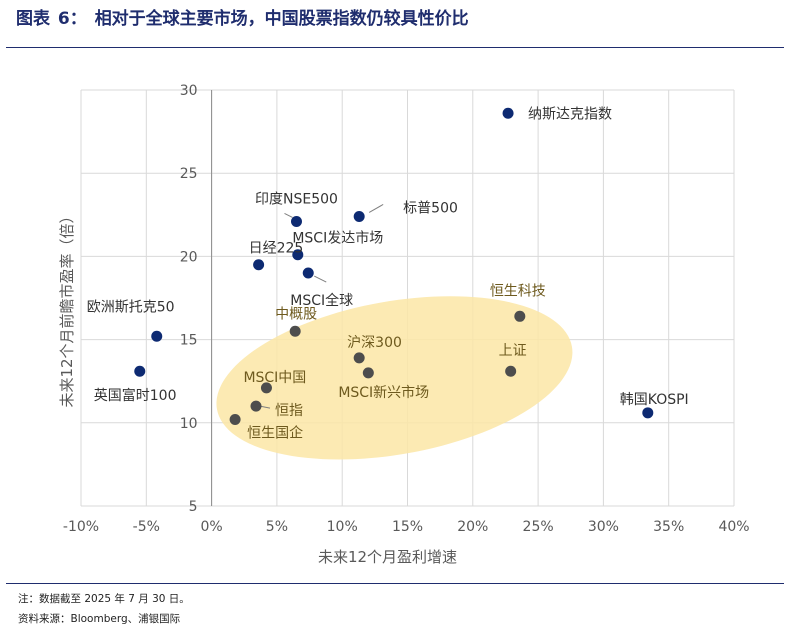  I want to click on figure-title-text: 相对于全球主要市场，中国股票指数仍较具性价比, so click(281, 19).